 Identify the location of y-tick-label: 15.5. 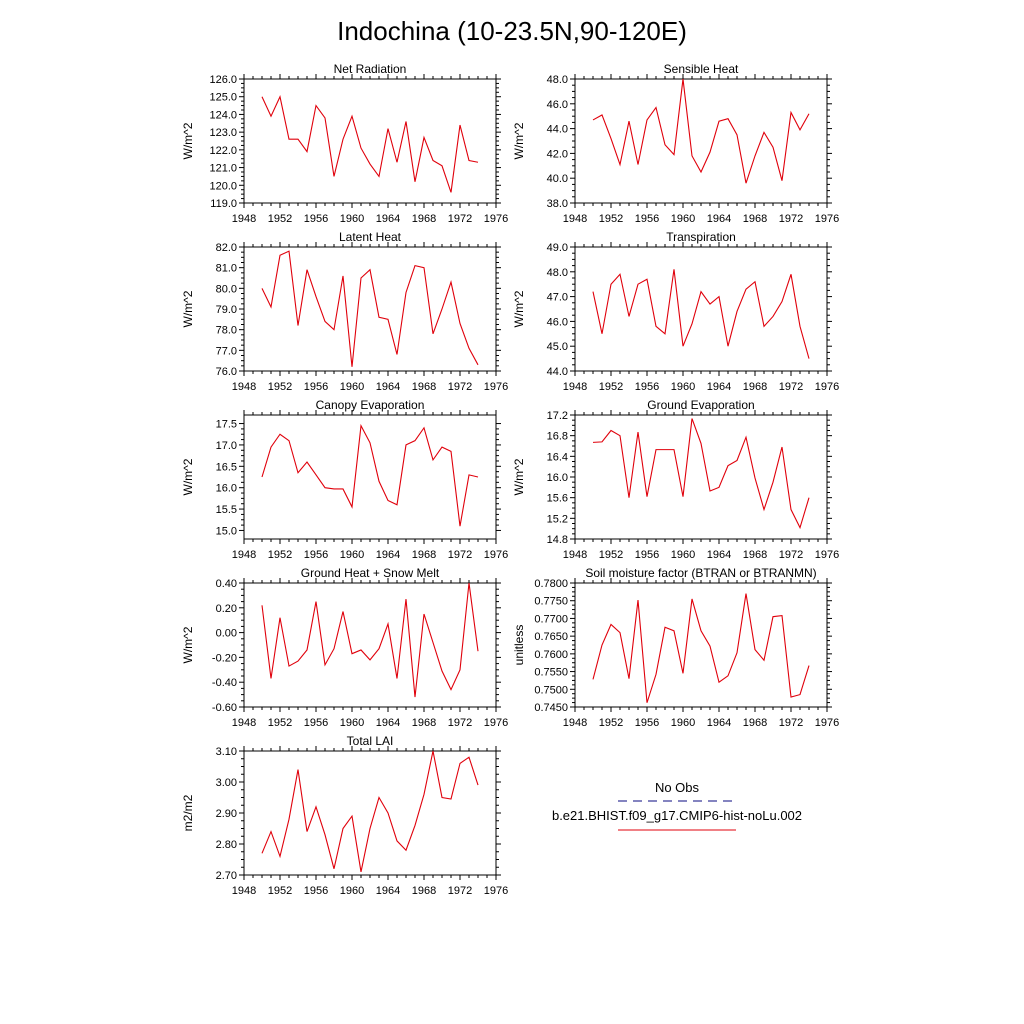
(226, 510).